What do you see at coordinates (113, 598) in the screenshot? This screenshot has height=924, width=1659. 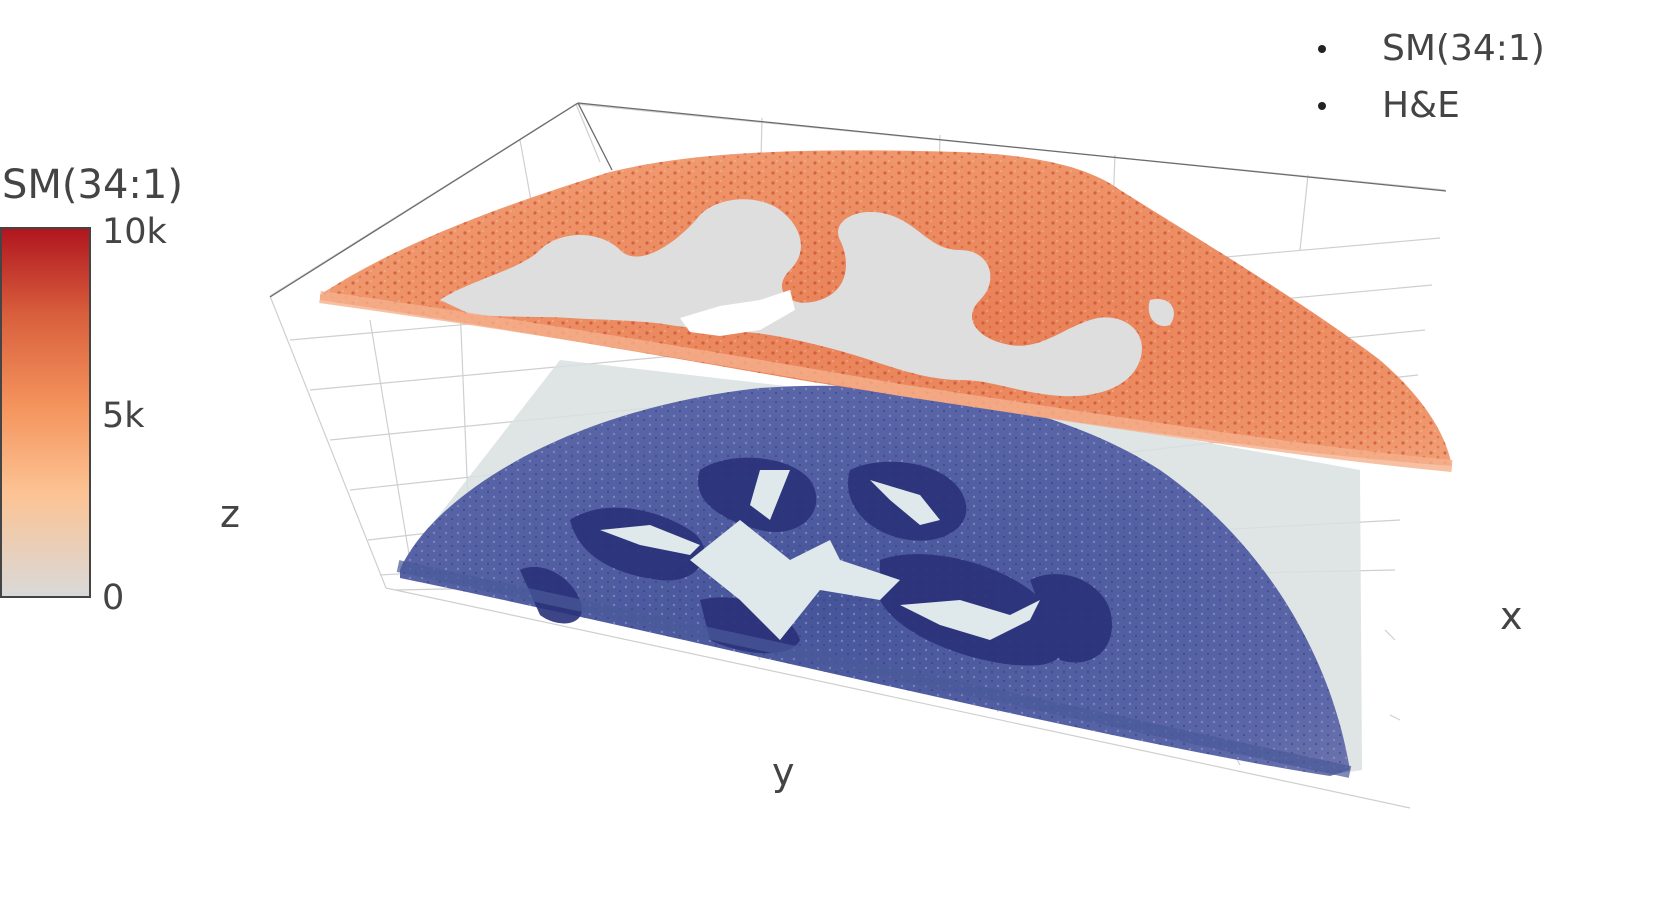 I see `colorbar-tick-0: 0` at bounding box center [113, 598].